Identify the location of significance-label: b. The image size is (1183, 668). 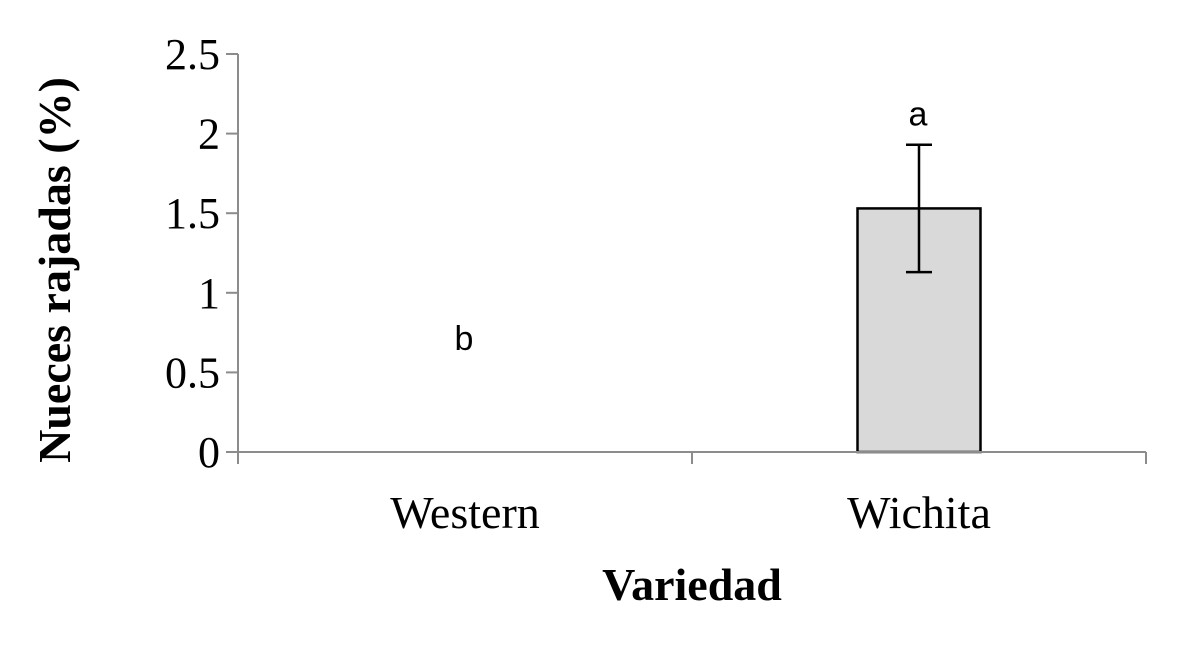
(464, 339).